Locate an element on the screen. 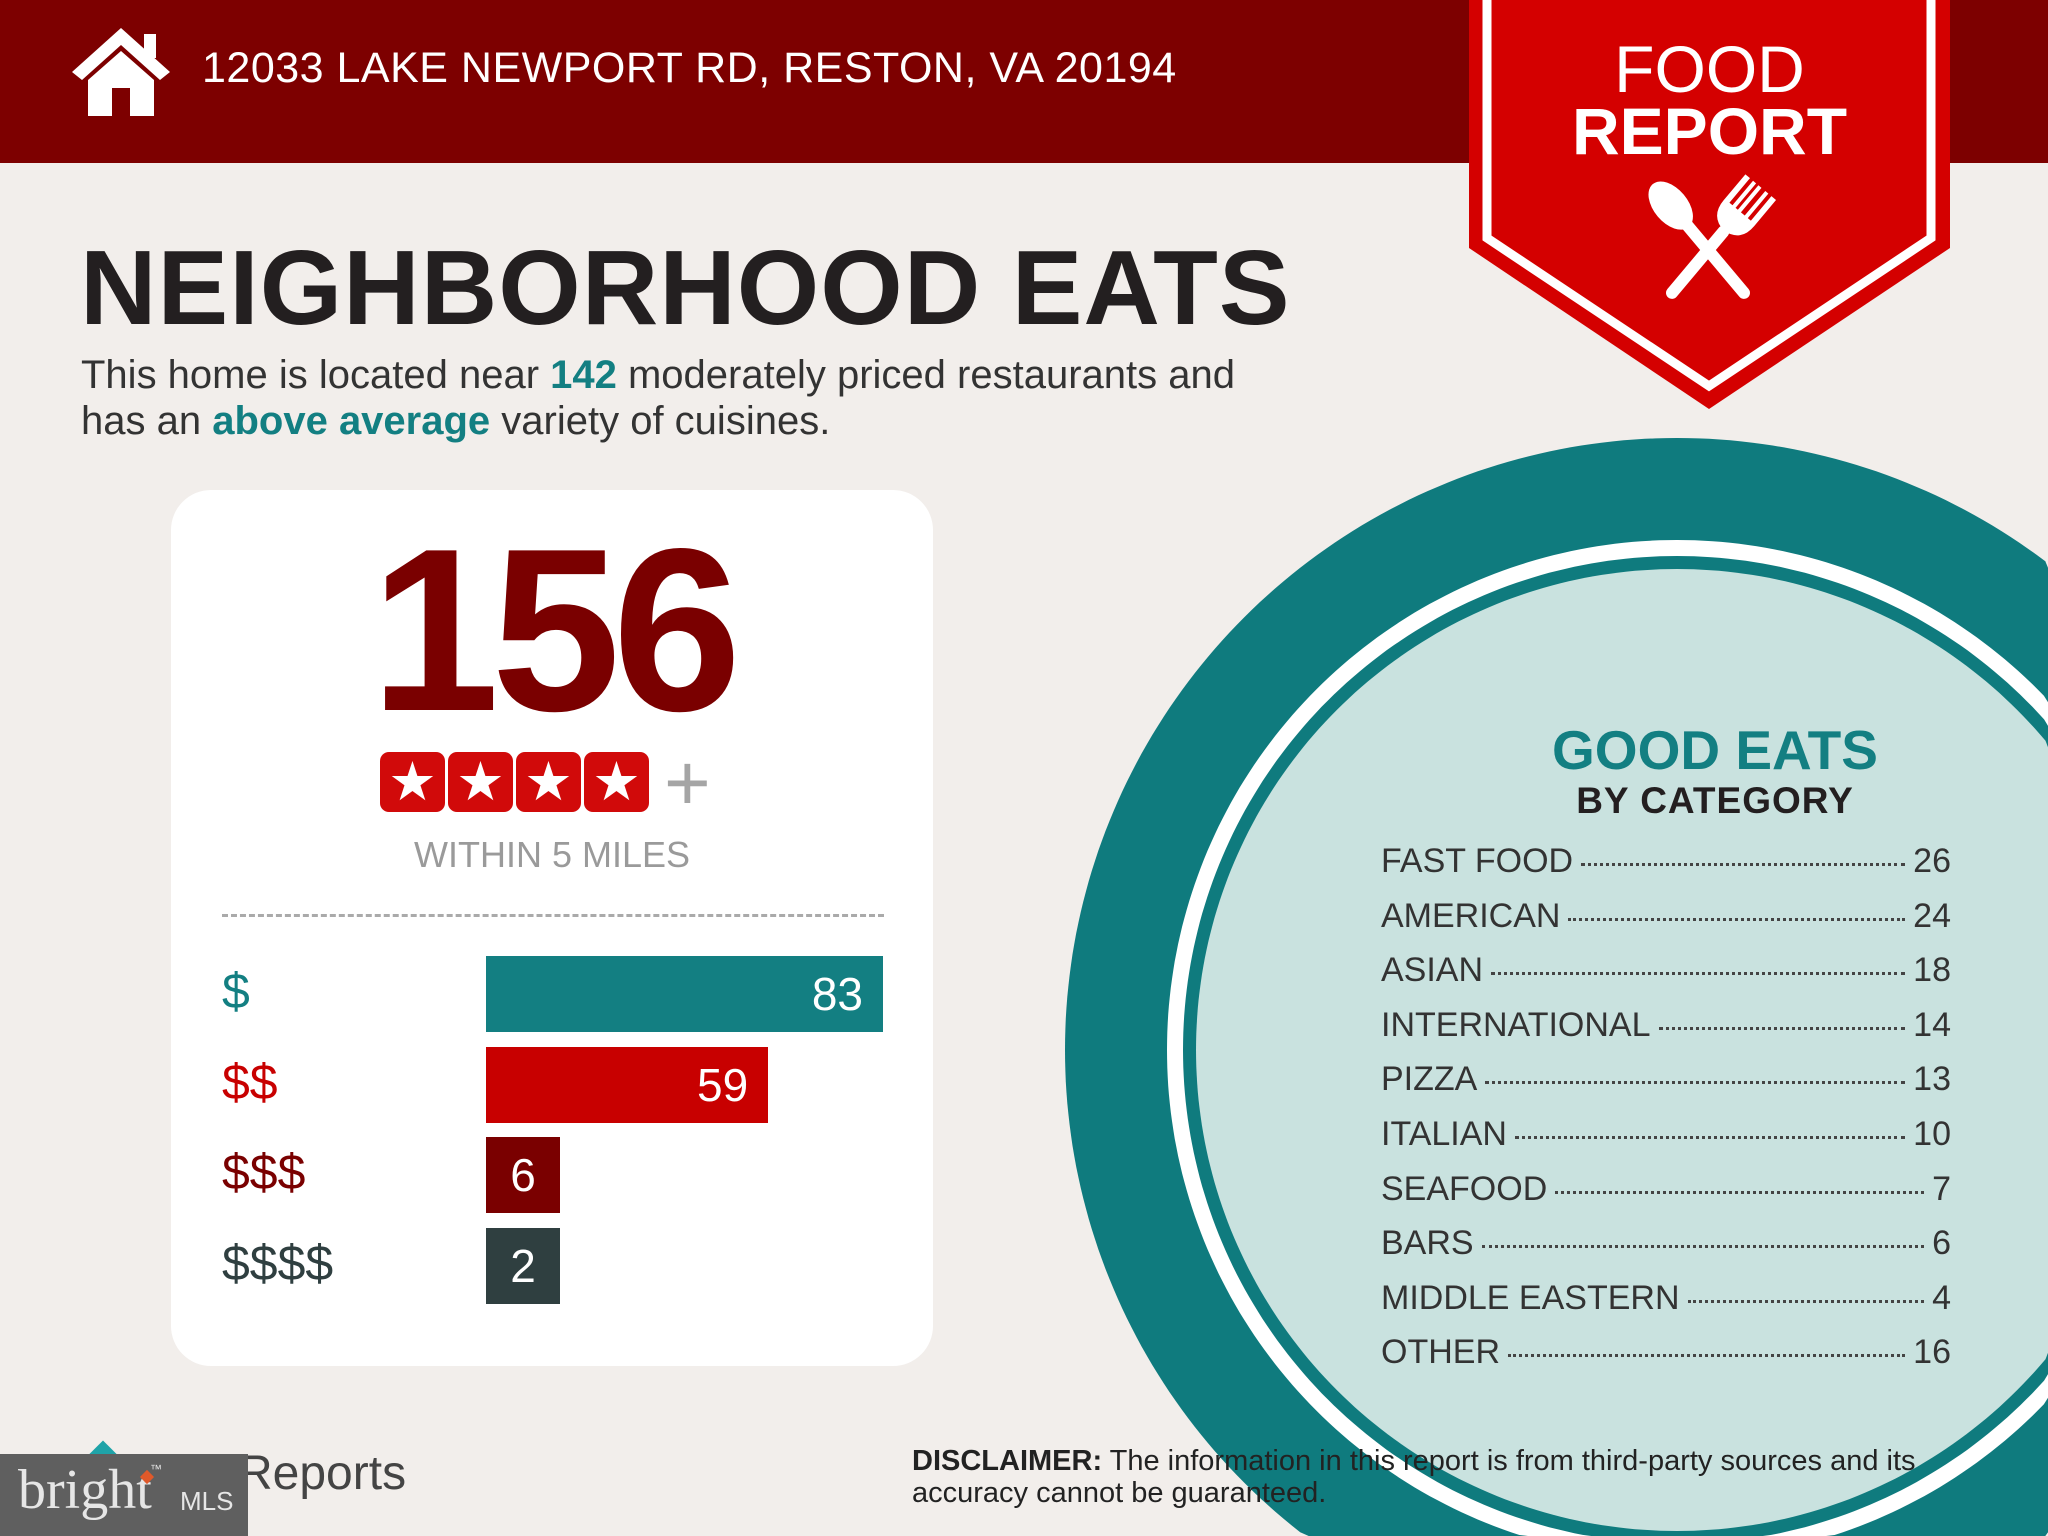 Image resolution: width=2048 pixels, height=1536 pixels. list-item: MIDDLE EASTERN 4 is located at coordinates (1666, 1306).